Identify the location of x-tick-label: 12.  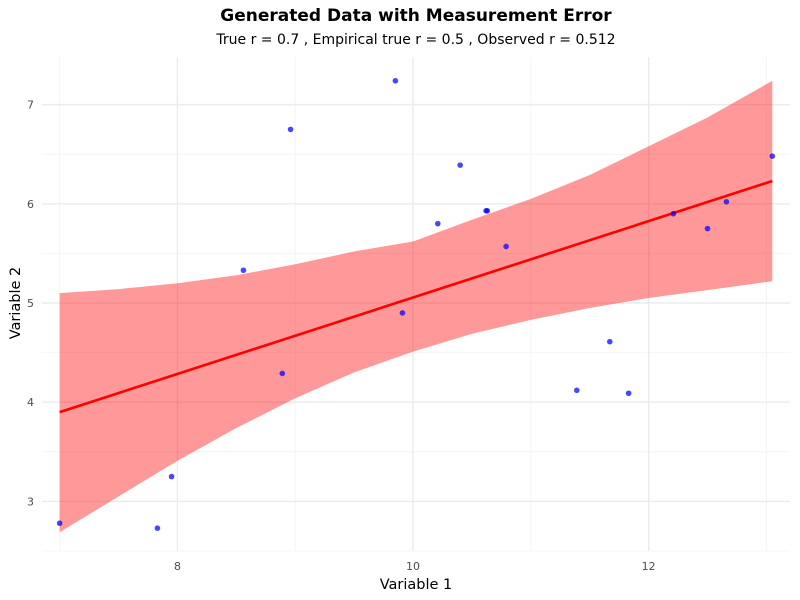
(649, 566).